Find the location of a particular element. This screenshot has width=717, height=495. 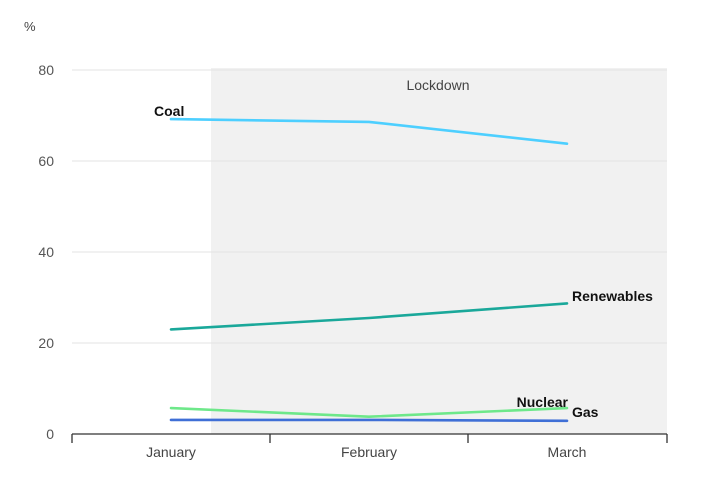

series-line-nuclear is located at coordinates (369, 412).